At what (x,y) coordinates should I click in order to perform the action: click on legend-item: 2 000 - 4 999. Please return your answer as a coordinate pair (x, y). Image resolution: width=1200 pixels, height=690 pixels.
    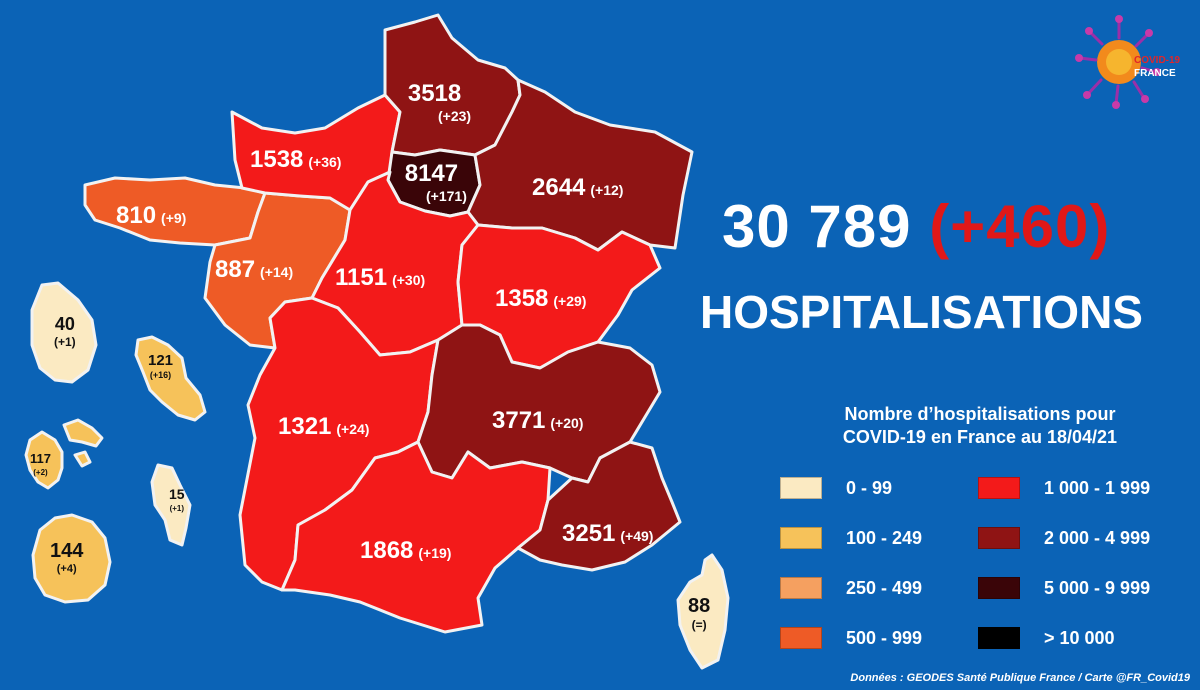
    Looking at the image, I should click on (1064, 538).